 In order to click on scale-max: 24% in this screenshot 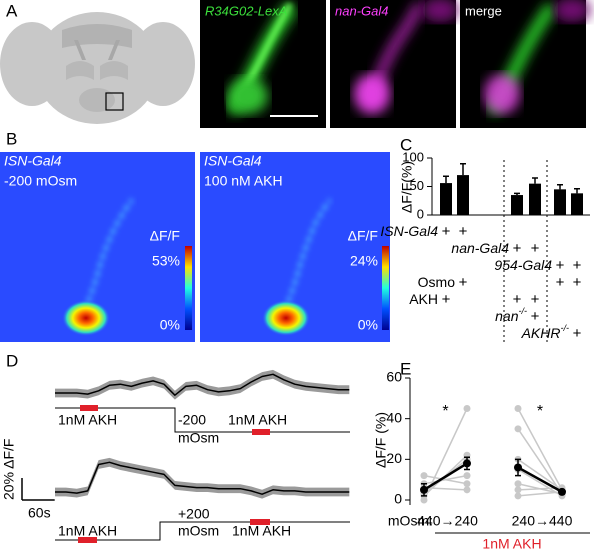, I will do `click(364, 261)`.